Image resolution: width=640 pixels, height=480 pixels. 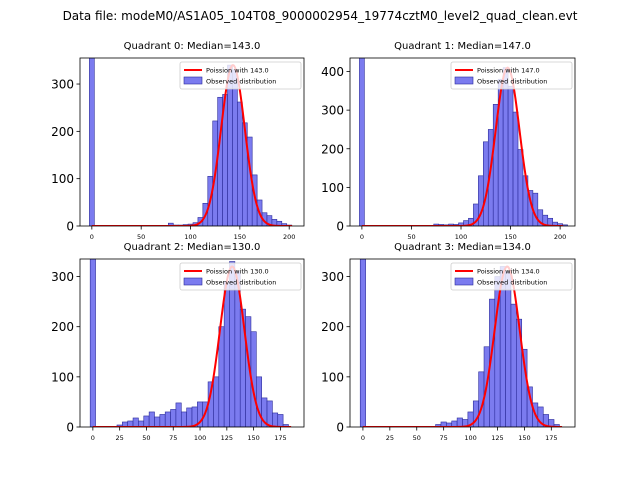 I want to click on quadrant-1-title: Quadrant 1: Median=147.0, so click(x=462, y=46).